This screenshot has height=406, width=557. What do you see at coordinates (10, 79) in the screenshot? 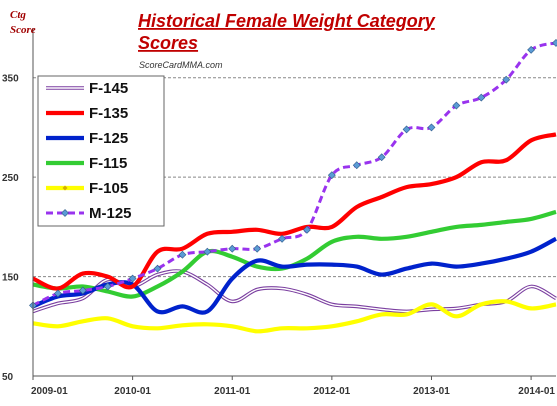
I see `y-tick-label: 350` at bounding box center [10, 79].